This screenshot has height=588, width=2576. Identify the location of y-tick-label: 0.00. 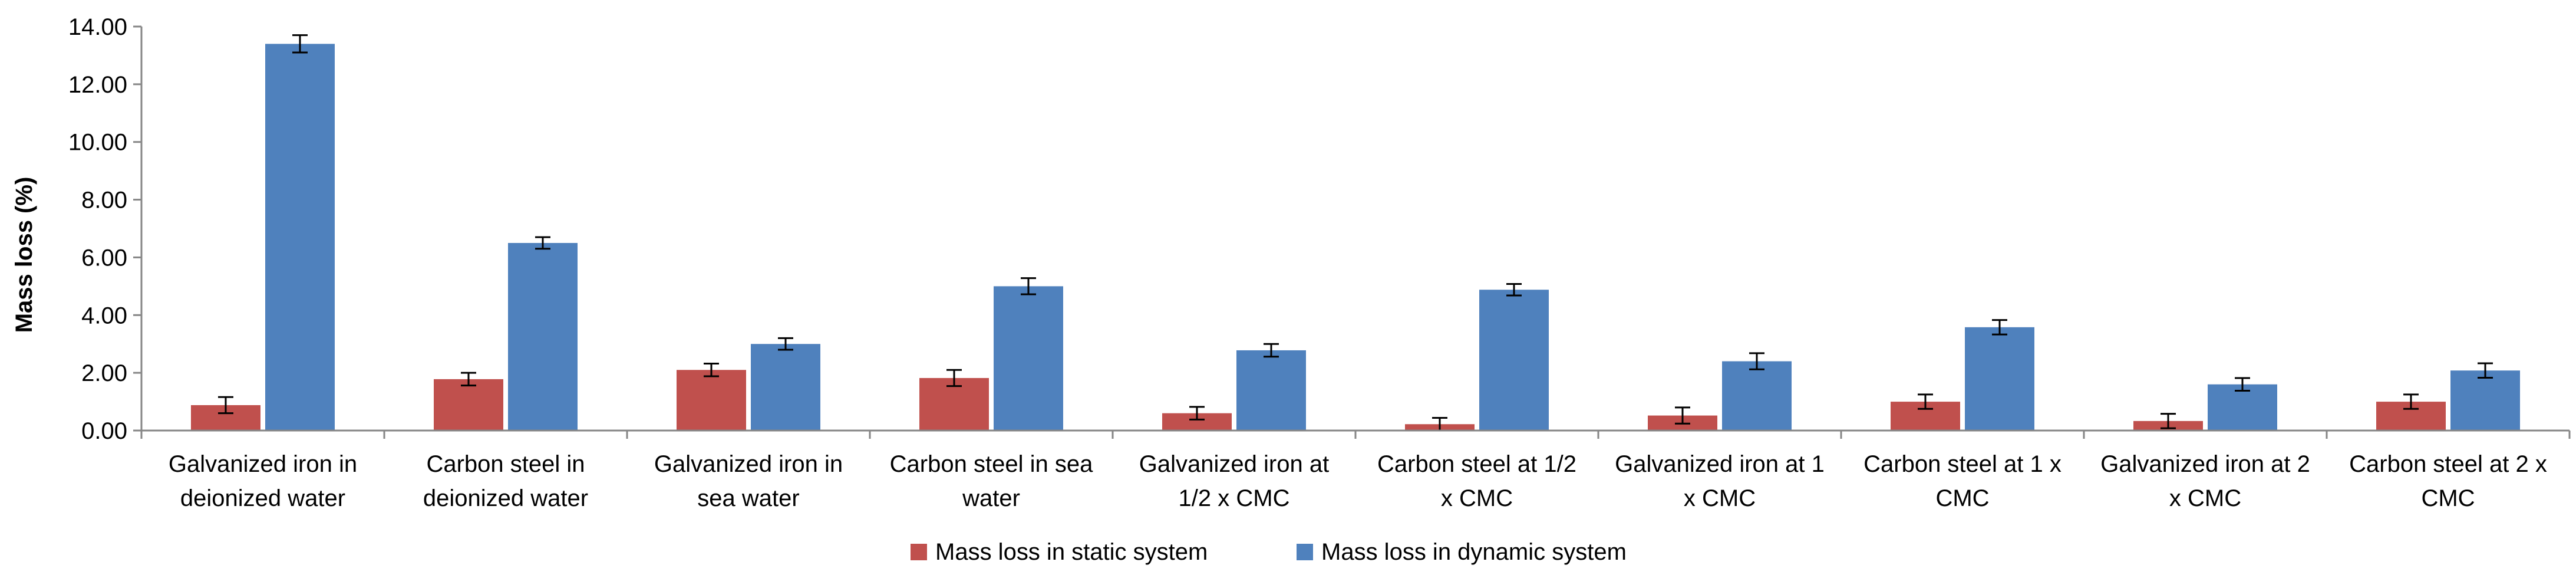
(104, 431).